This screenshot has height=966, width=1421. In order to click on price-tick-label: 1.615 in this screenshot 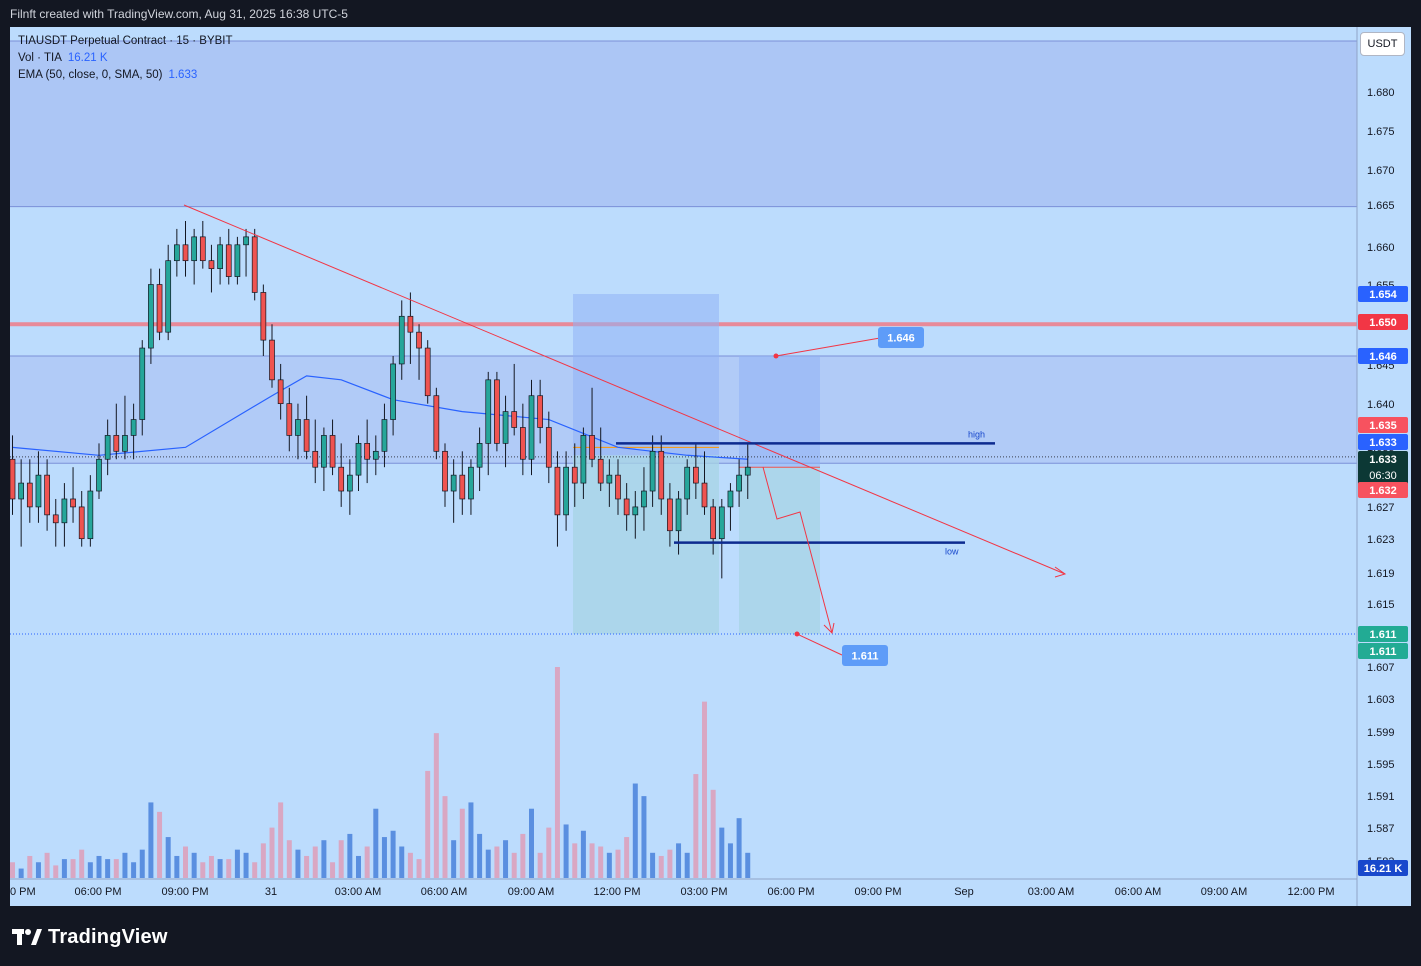, I will do `click(1381, 605)`.